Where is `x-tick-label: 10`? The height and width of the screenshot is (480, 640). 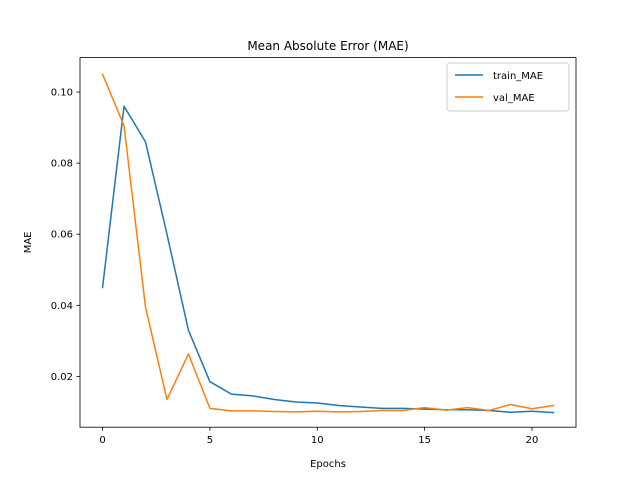 x-tick-label: 10 is located at coordinates (317, 440).